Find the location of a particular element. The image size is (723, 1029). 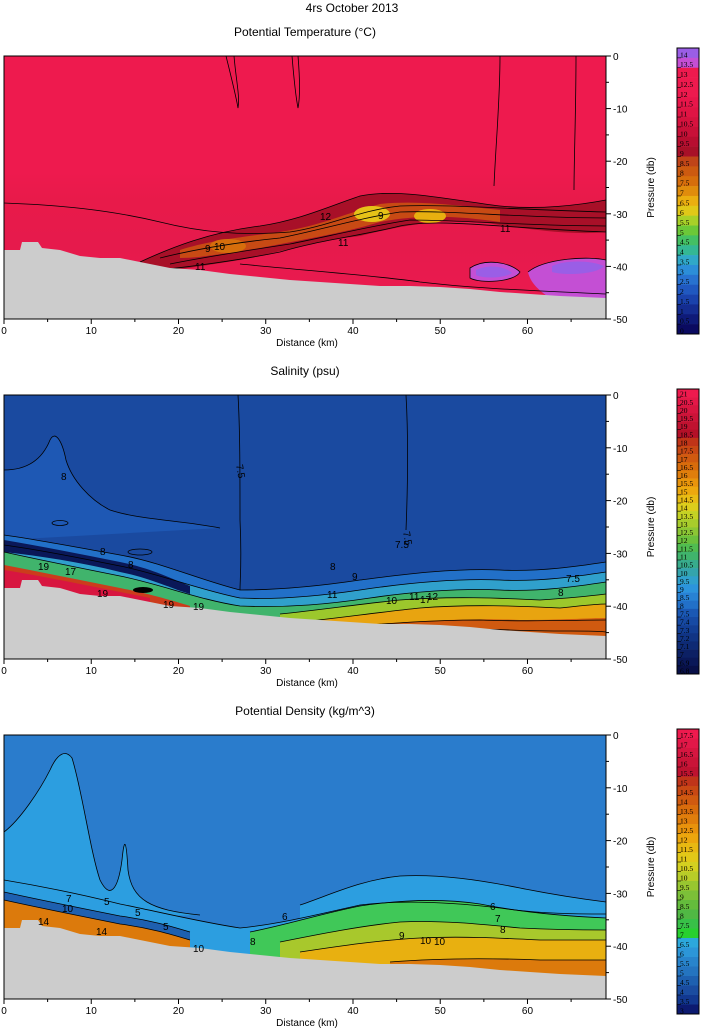

figure-title: 4rs October 2013 is located at coordinates (352, 8).